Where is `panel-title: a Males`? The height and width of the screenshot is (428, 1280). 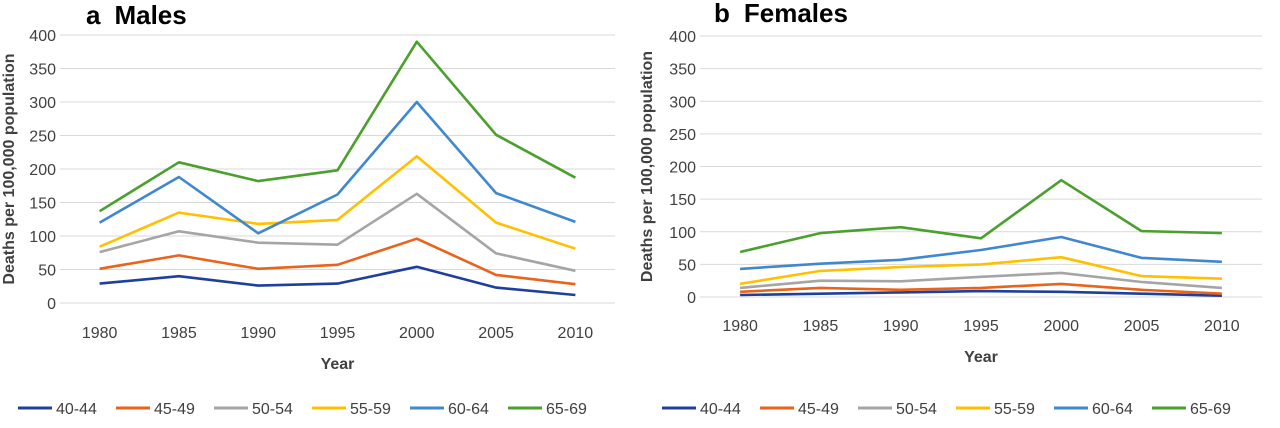 panel-title: a Males is located at coordinates (136, 15).